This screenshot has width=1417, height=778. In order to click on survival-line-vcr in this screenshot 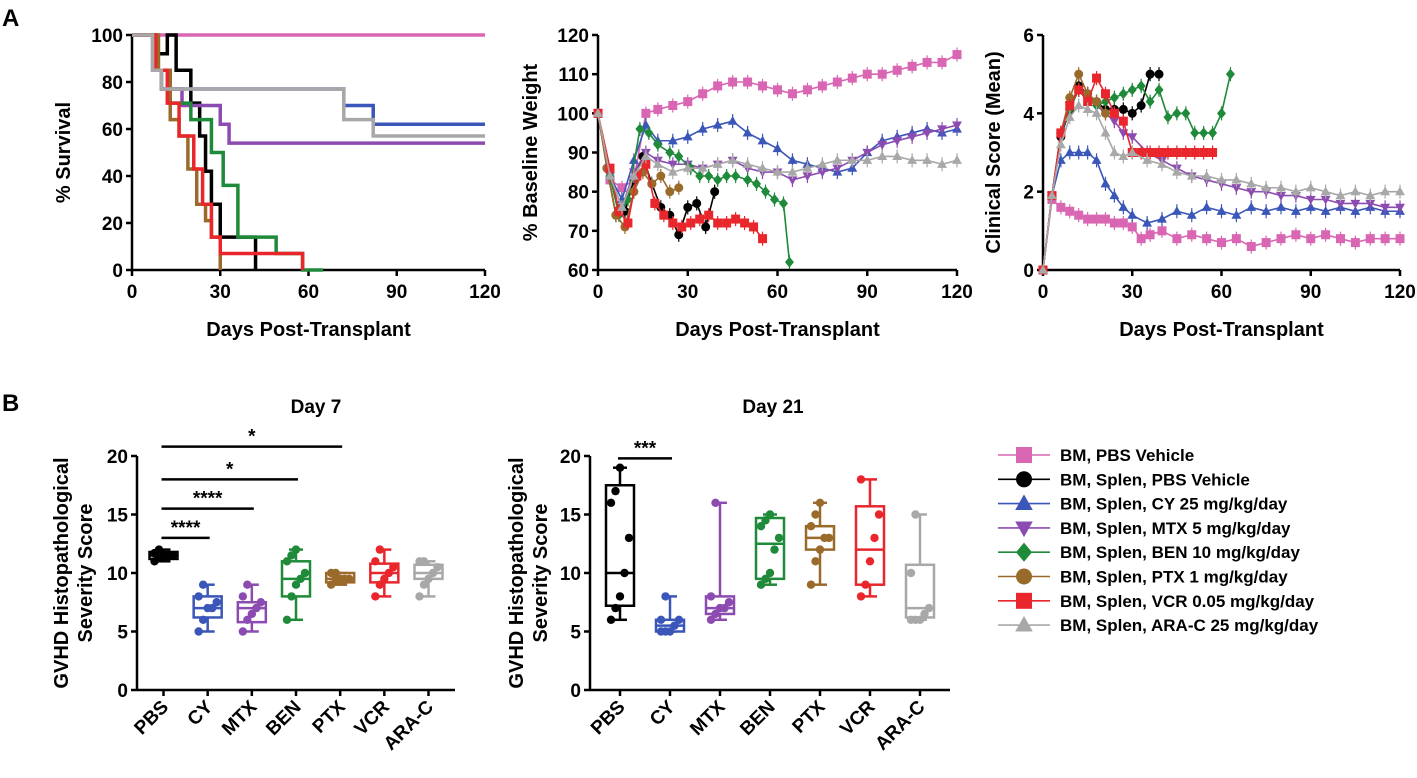, I will do `click(218, 151)`.